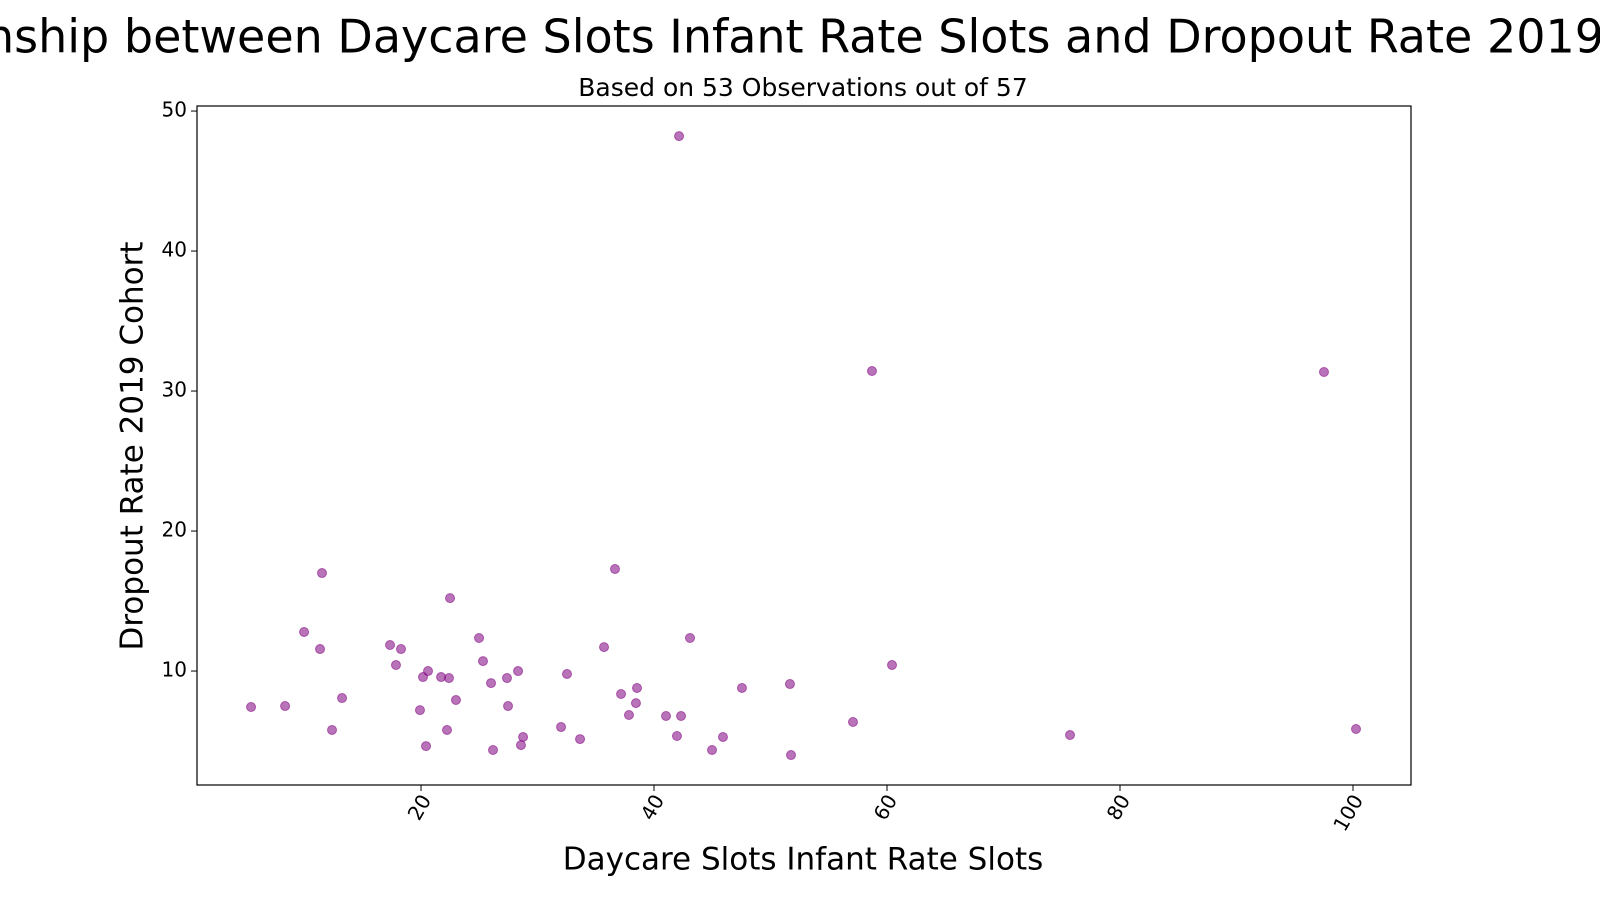 The height and width of the screenshot is (900, 1600). I want to click on x-tick-label: 20, so click(420, 807).